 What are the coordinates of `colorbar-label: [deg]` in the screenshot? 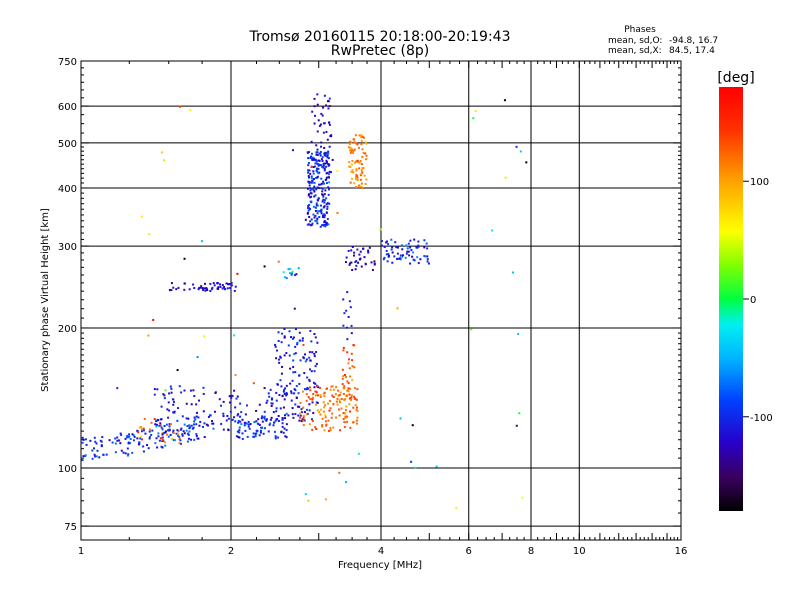 It's located at (735, 78).